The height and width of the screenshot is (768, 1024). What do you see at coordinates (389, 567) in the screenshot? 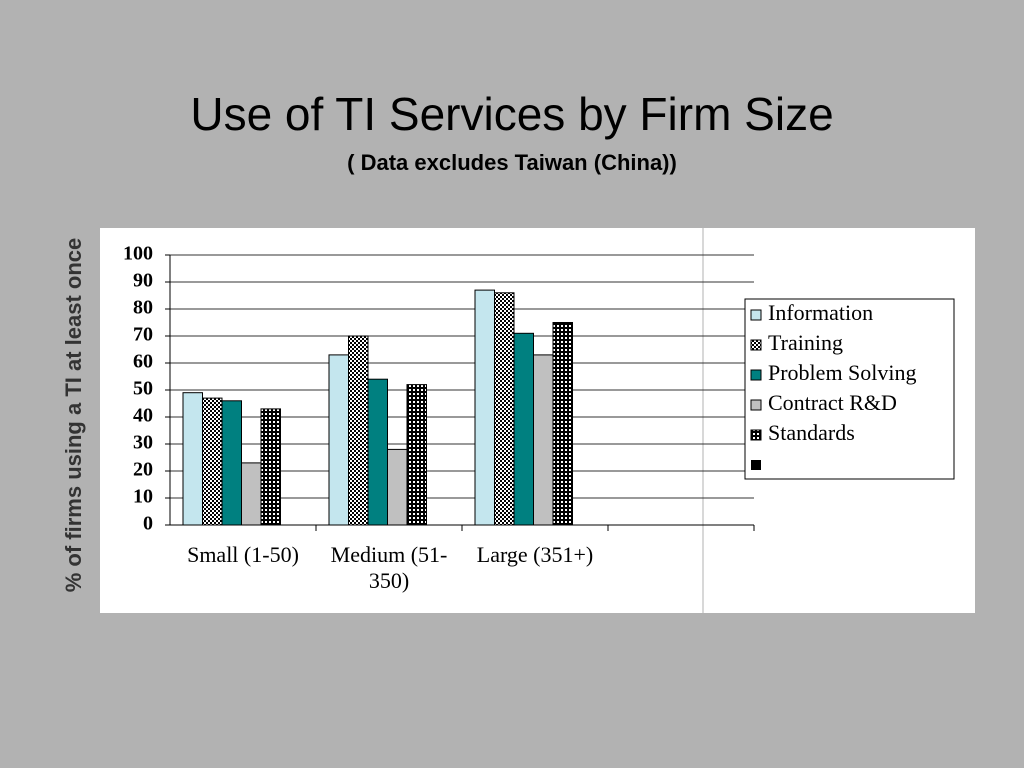
I see `x-tick-label: Medium (51-350)` at bounding box center [389, 567].